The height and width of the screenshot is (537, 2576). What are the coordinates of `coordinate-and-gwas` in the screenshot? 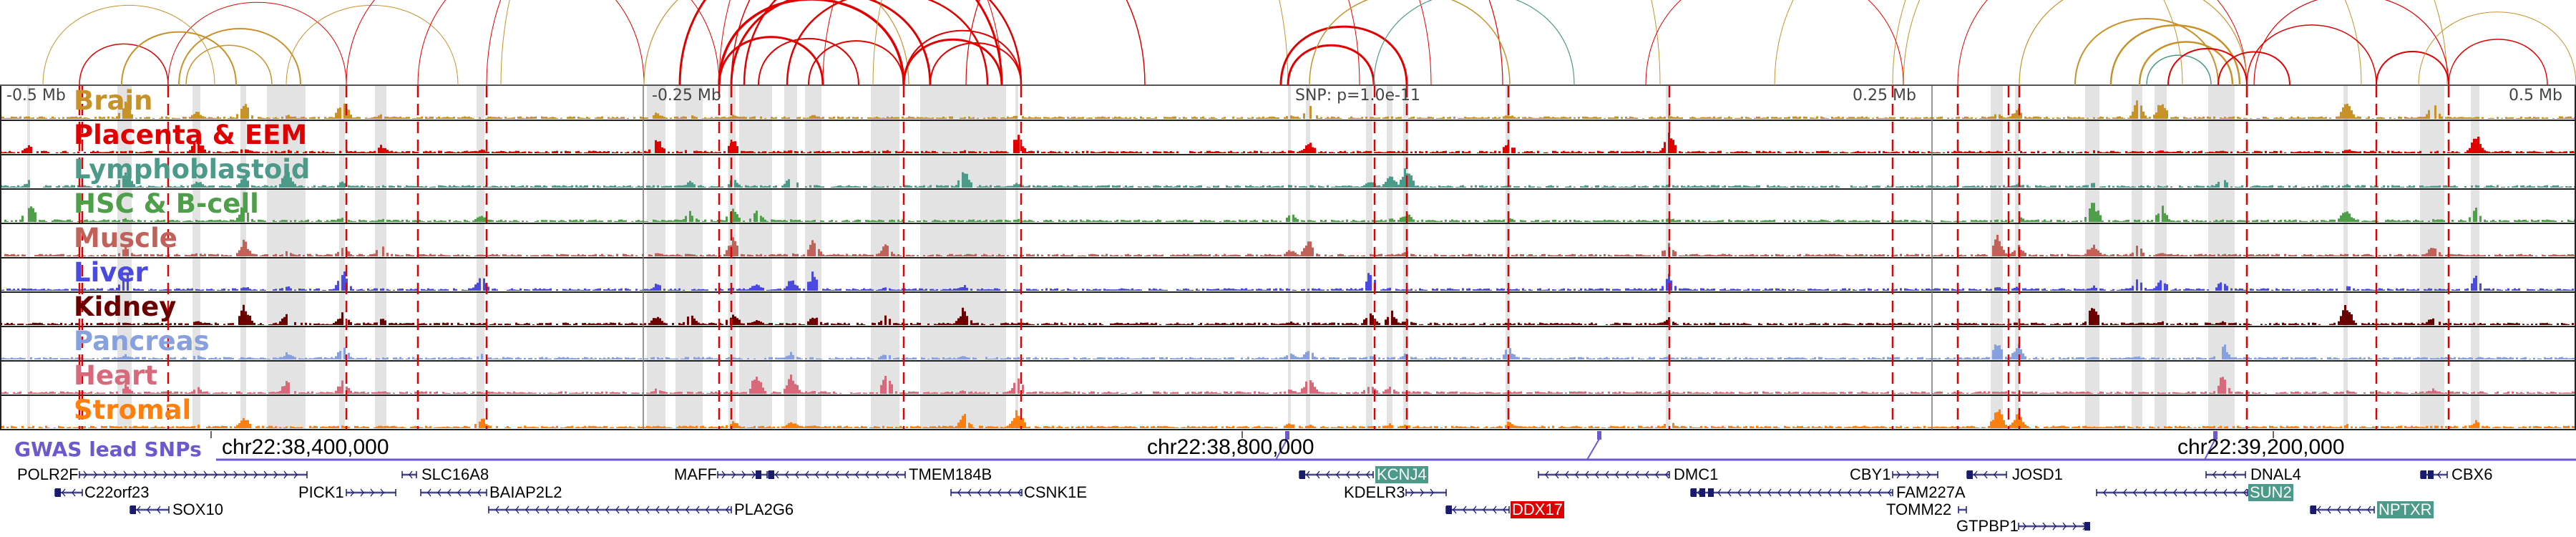 It's located at (1393, 446).